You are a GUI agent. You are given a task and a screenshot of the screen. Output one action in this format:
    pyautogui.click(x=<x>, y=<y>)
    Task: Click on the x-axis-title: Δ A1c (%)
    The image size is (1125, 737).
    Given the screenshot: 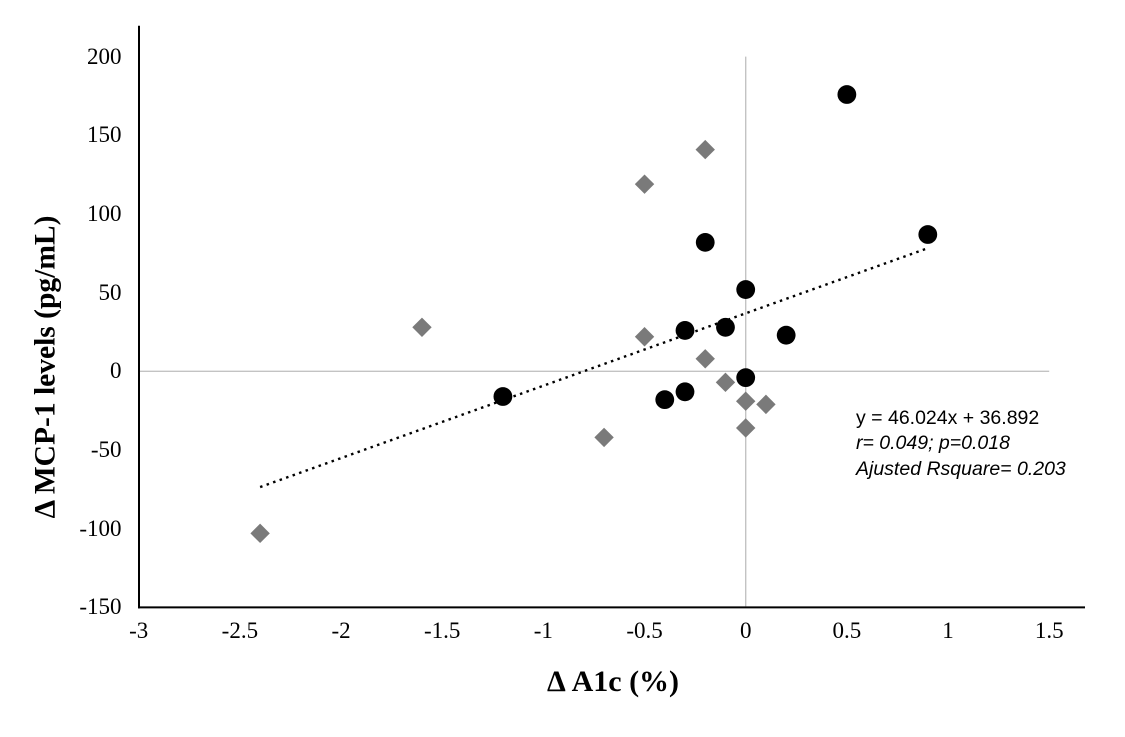 What is the action you would take?
    pyautogui.click(x=613, y=681)
    